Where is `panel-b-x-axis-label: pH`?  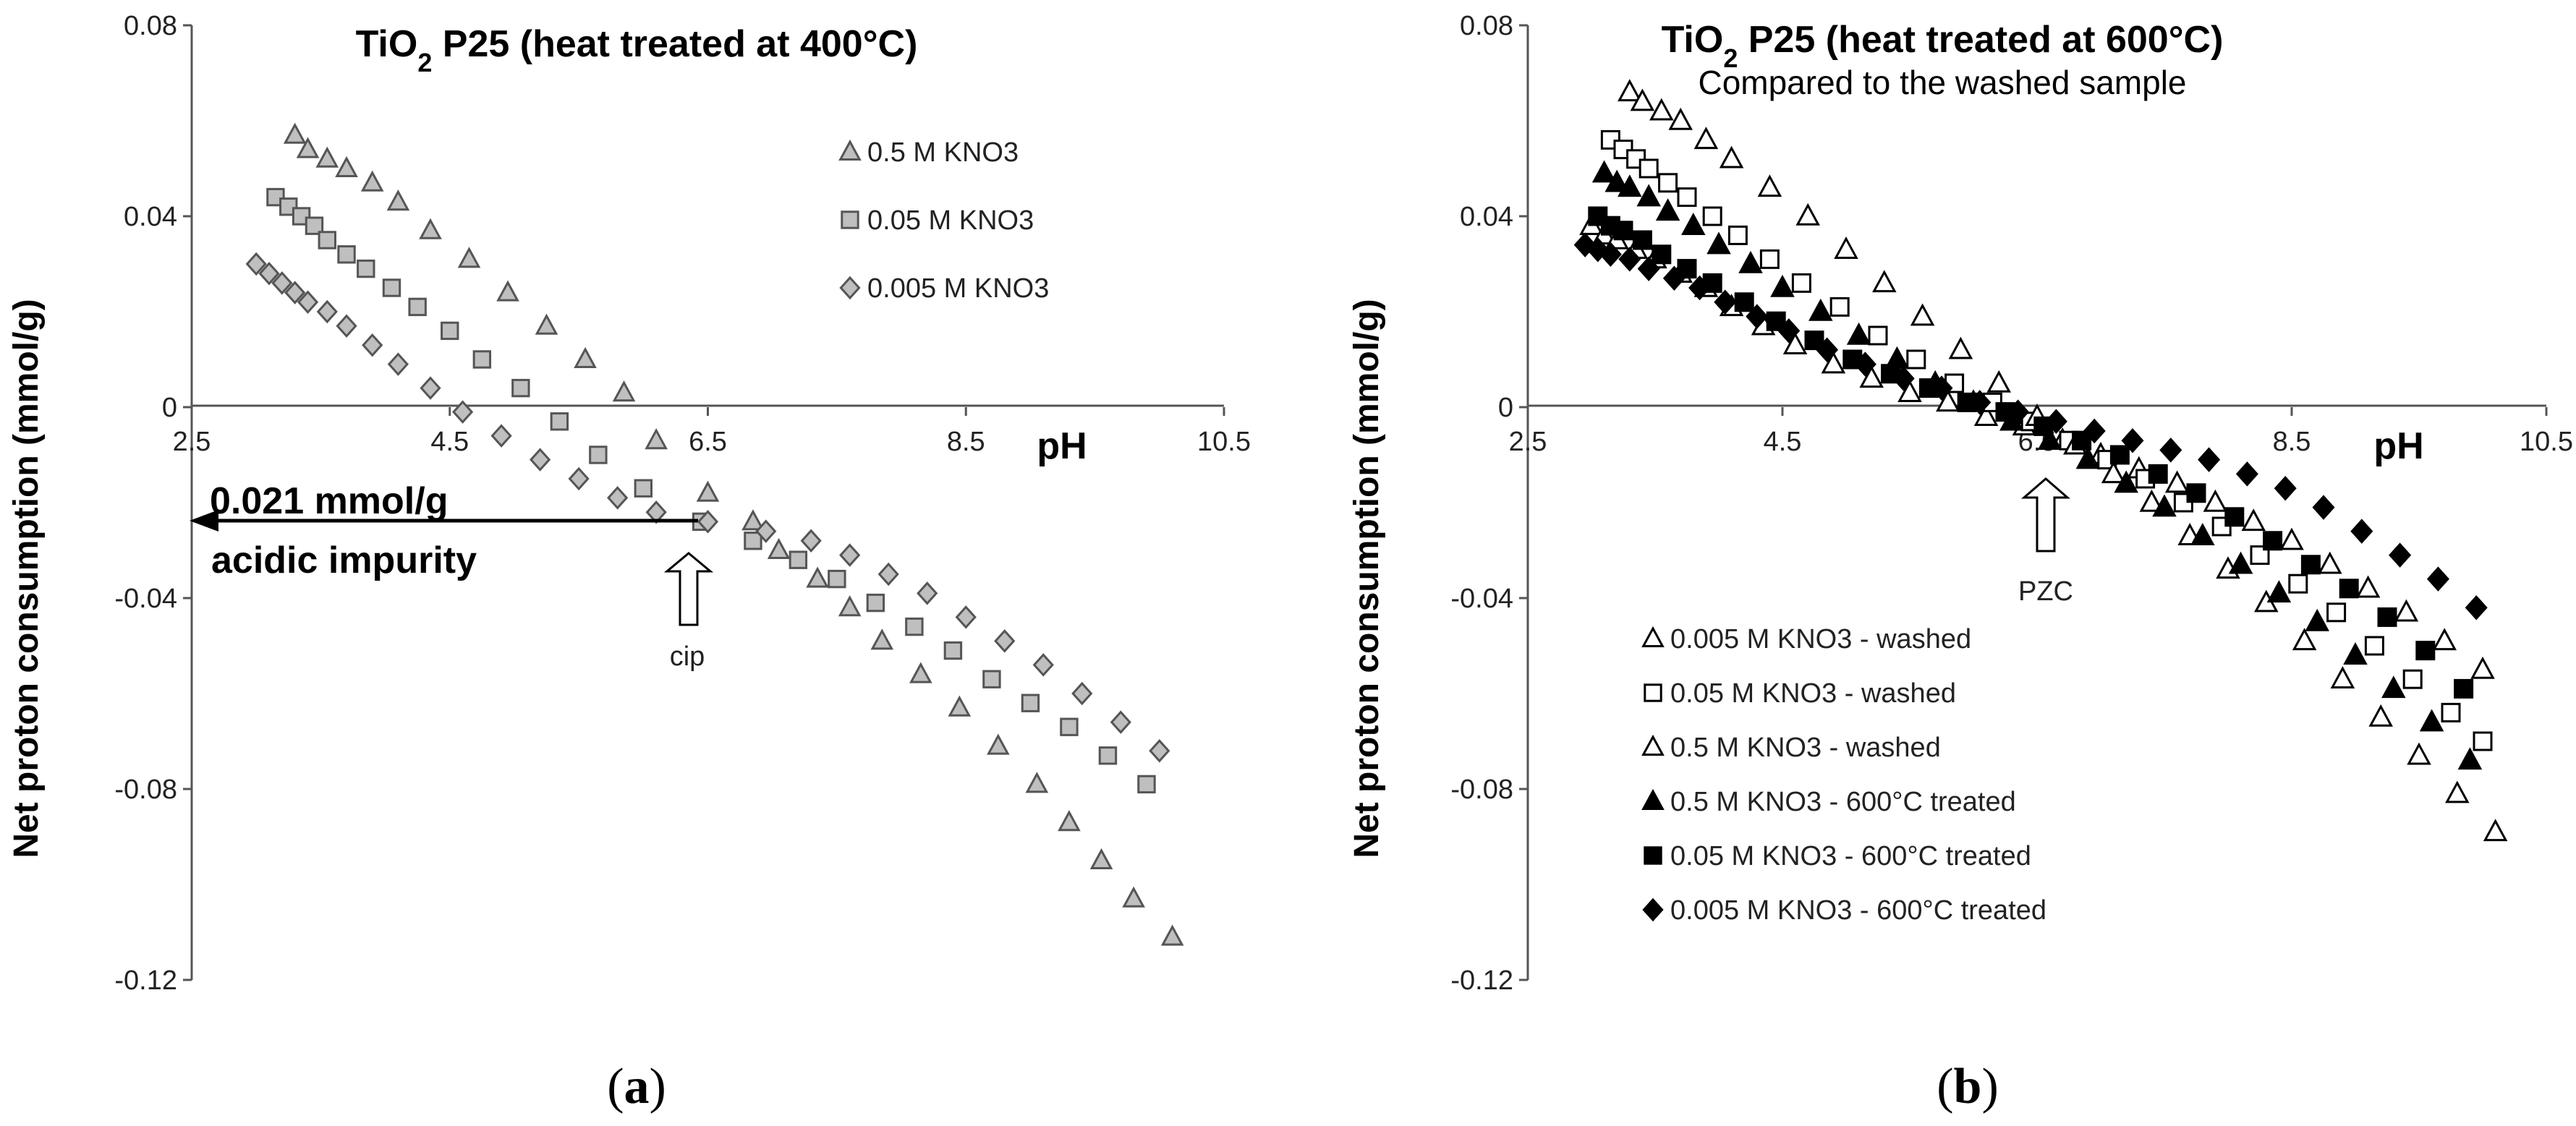
panel-b-x-axis-label: pH is located at coordinates (2398, 446).